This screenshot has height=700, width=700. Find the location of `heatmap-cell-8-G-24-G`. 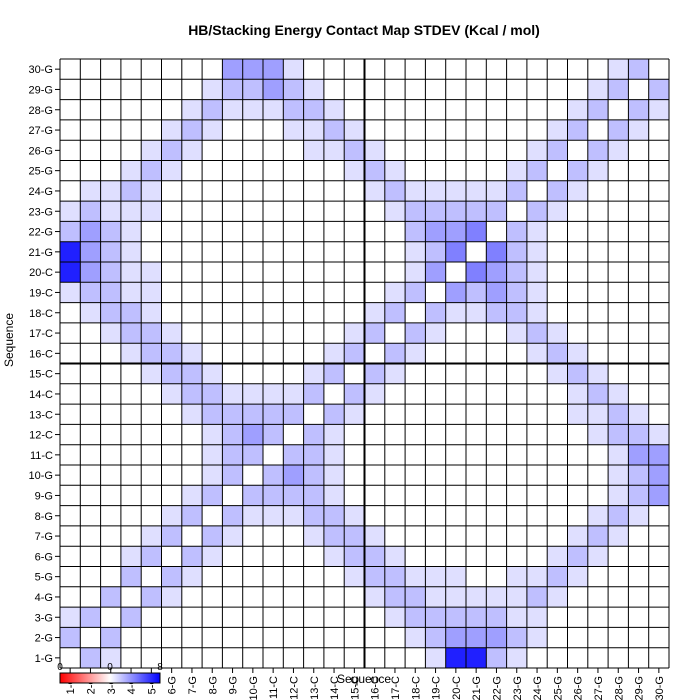

heatmap-cell-8-G-24-G is located at coordinates (537, 515).